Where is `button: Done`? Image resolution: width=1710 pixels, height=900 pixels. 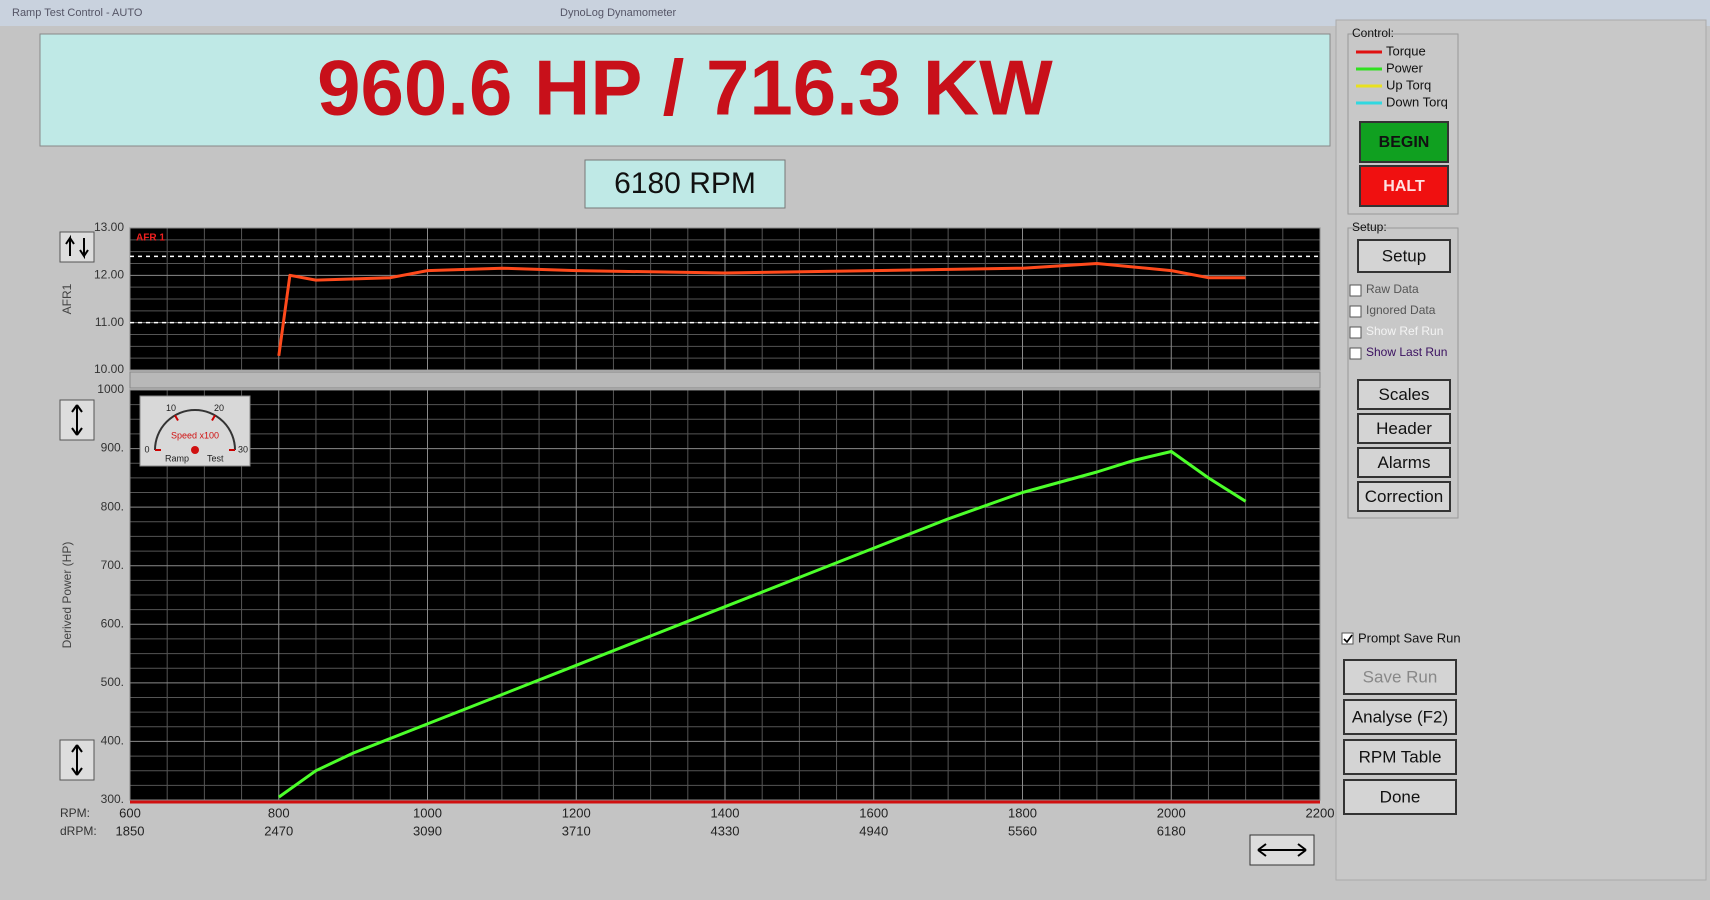
button: Done is located at coordinates (1400, 797).